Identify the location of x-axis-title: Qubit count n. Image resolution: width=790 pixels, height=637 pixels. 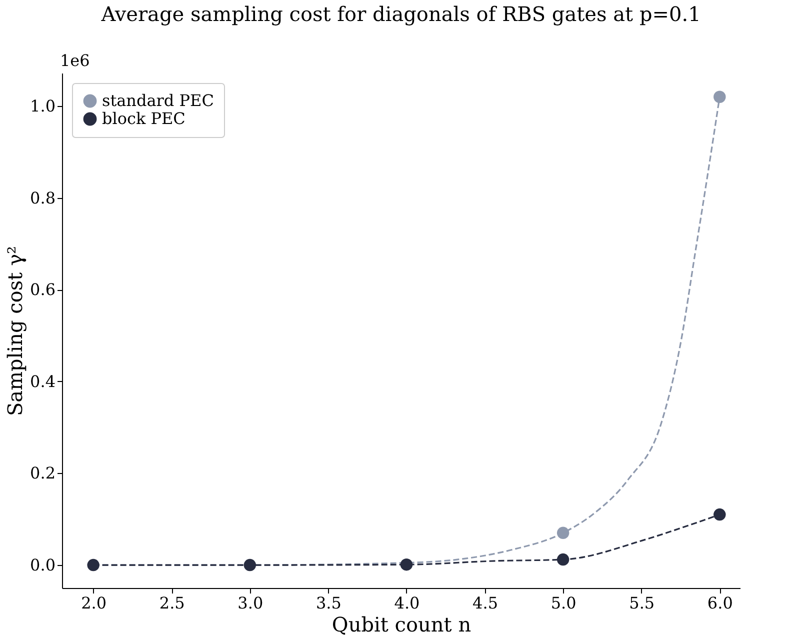
(402, 624).